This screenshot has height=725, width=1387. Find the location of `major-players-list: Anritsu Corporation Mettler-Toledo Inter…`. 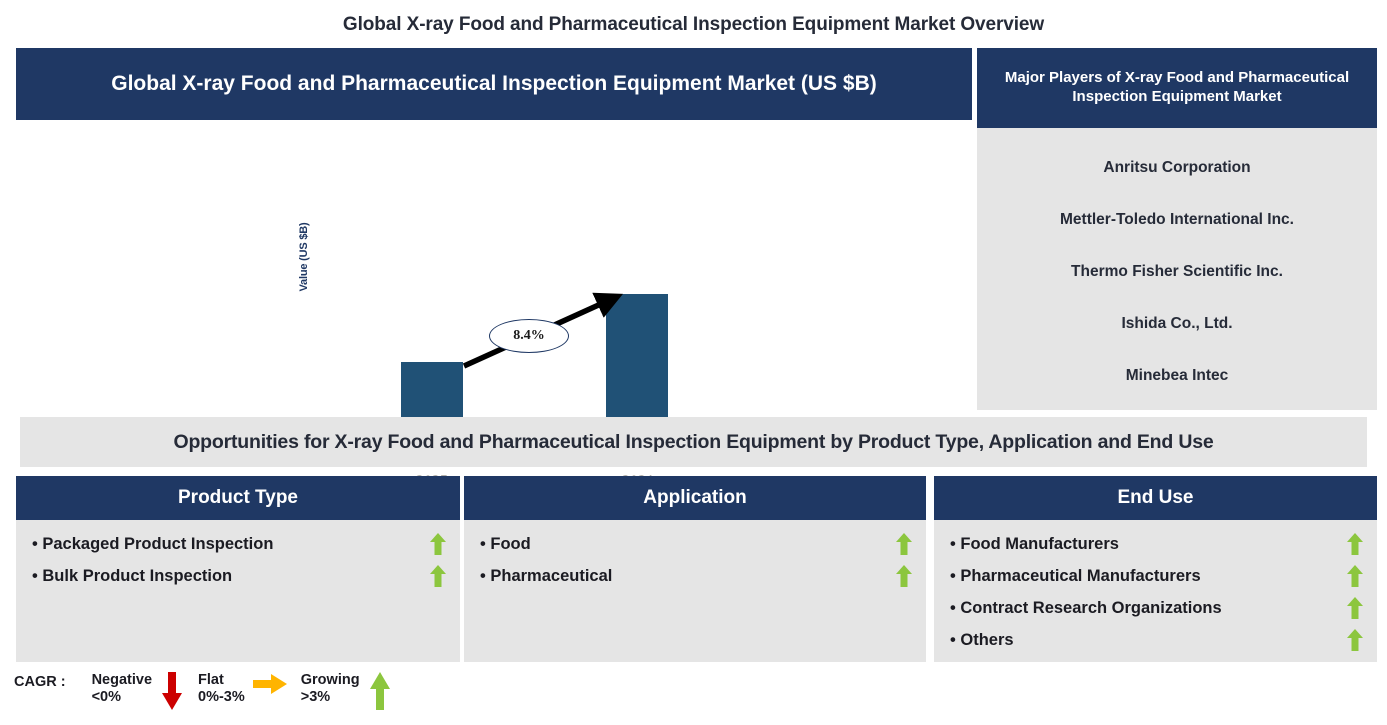

major-players-list: Anritsu Corporation Mettler-Toledo Inter… is located at coordinates (1177, 269).